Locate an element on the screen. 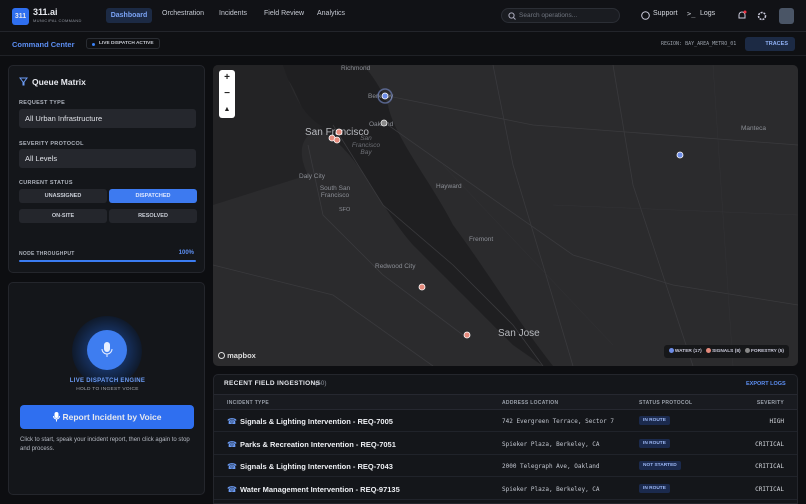  status-badge: NOT STARTED is located at coordinates (660, 465).